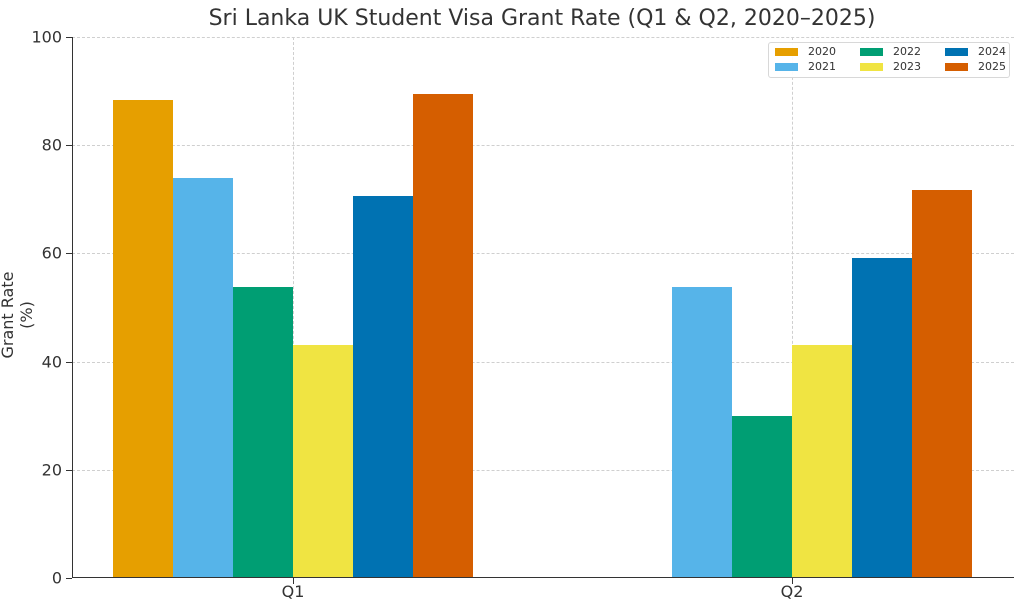 This screenshot has height=611, width=1024. What do you see at coordinates (907, 66) in the screenshot?
I see `legend-label: 2023` at bounding box center [907, 66].